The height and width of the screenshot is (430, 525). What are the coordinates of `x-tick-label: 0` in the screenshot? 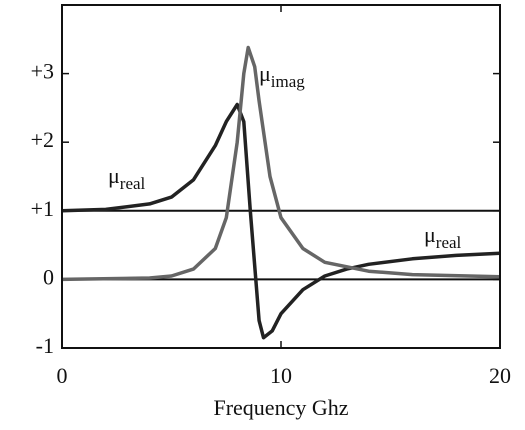 It's located at (62, 375).